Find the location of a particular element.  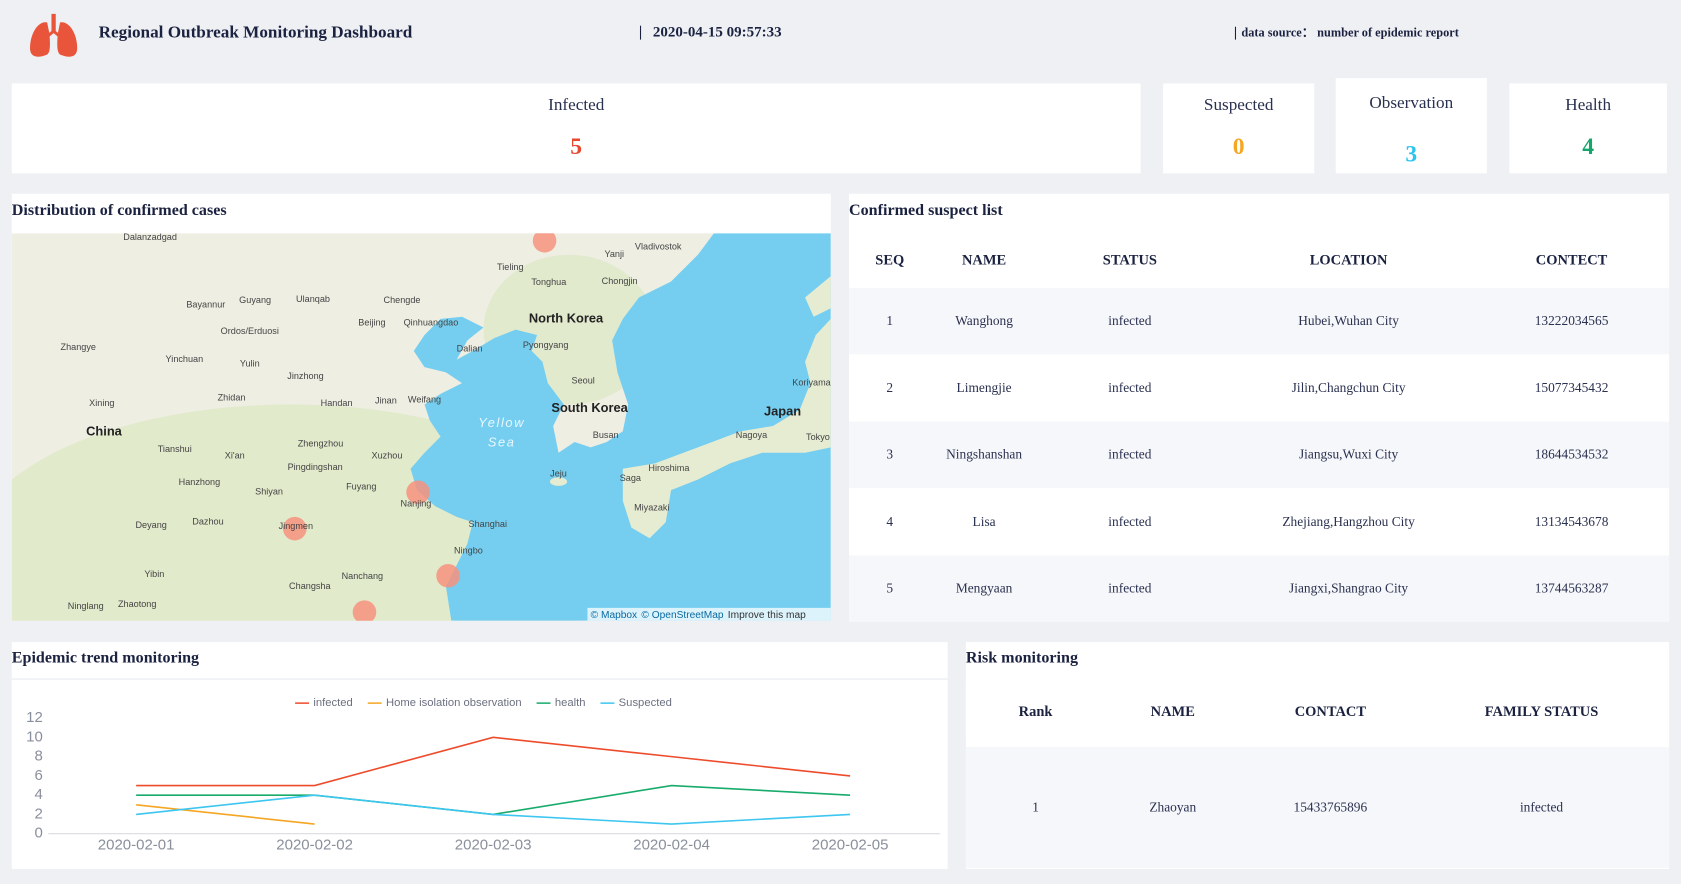

map-label: Xuzhou is located at coordinates (387, 455).